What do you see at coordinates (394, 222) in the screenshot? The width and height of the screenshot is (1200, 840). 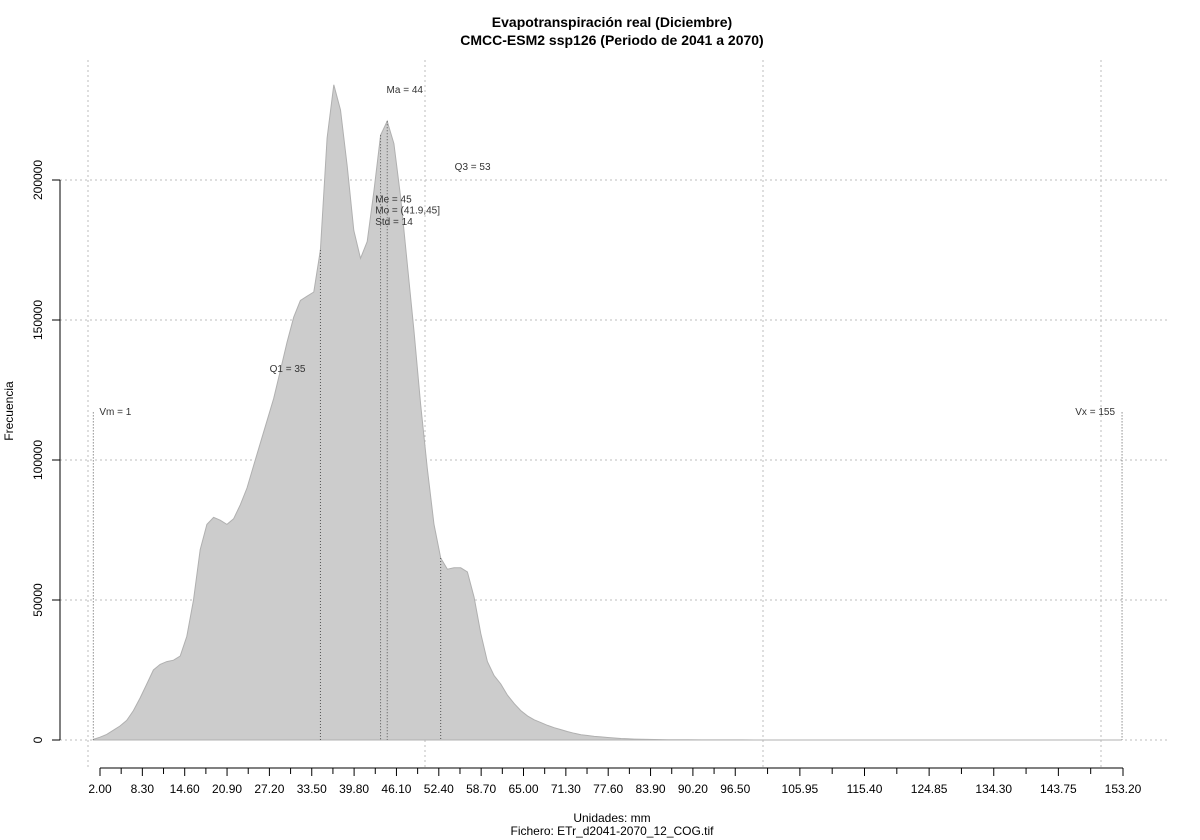 I see `std-label: Std = 14` at bounding box center [394, 222].